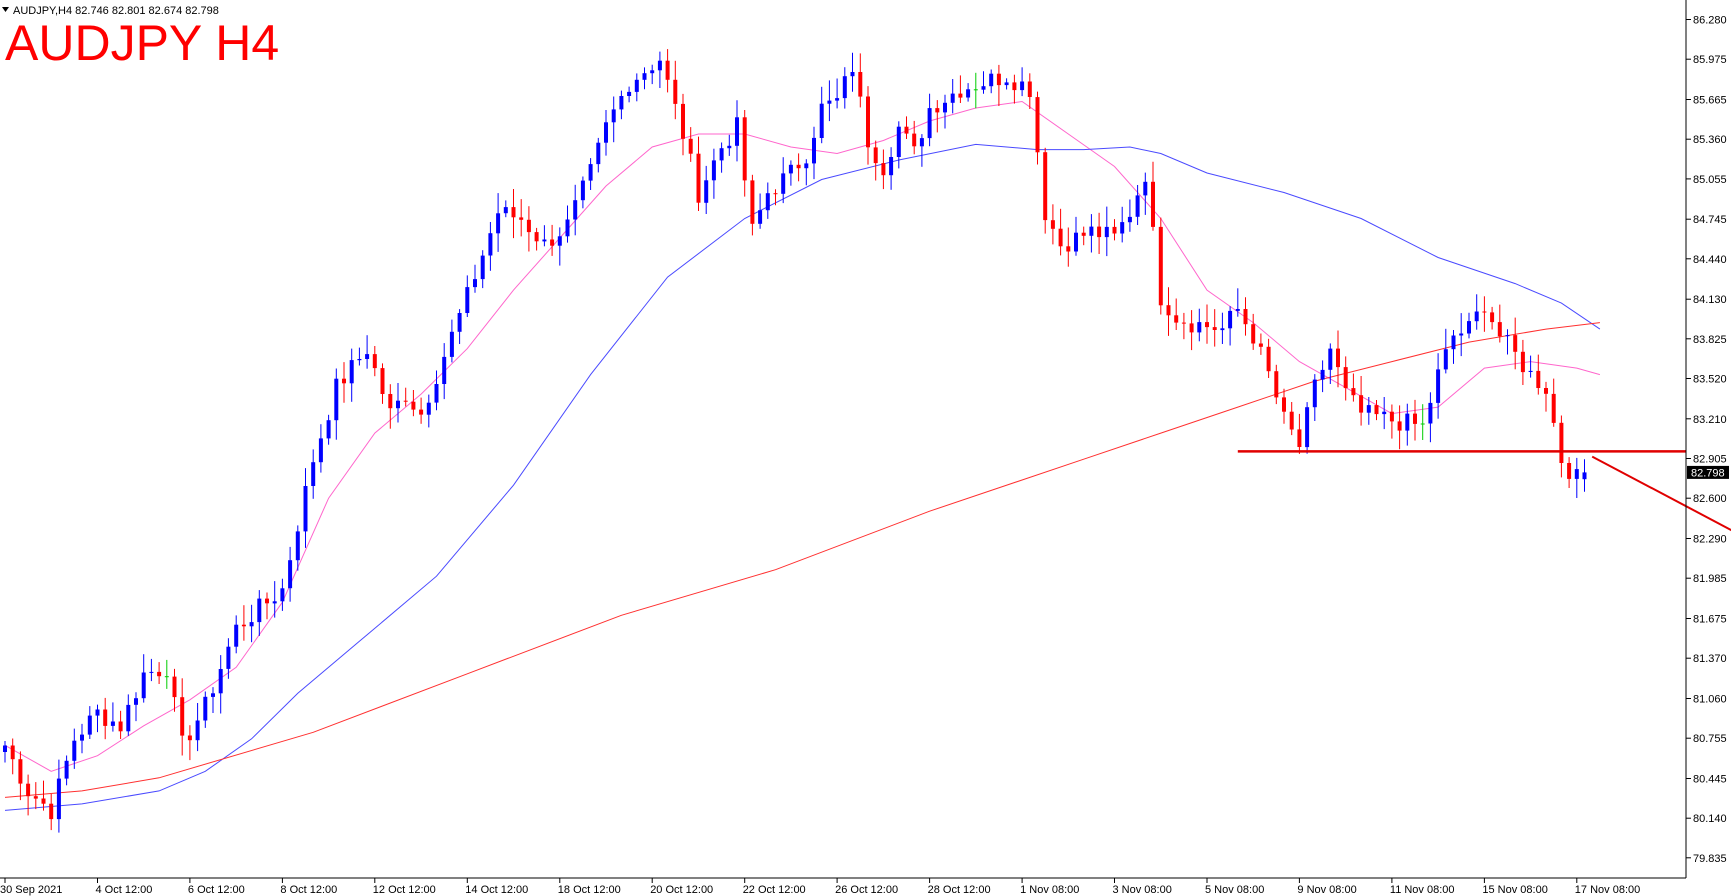 The image size is (1731, 896). What do you see at coordinates (1514, 890) in the screenshot?
I see `time-tick-label: 15 Nov 08:00` at bounding box center [1514, 890].